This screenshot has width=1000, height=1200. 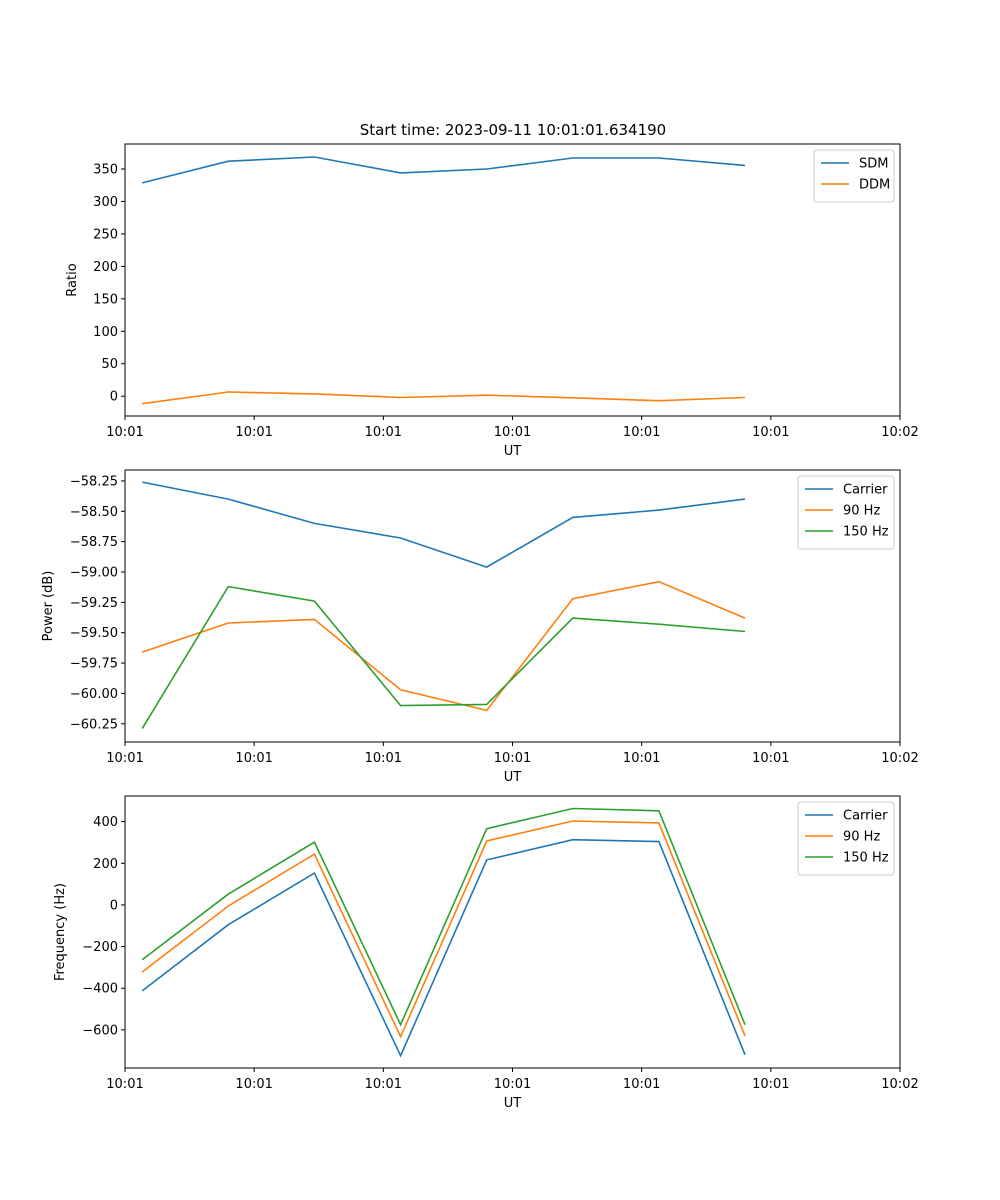 What do you see at coordinates (105, 202) in the screenshot?
I see `y-tick-label: 300` at bounding box center [105, 202].